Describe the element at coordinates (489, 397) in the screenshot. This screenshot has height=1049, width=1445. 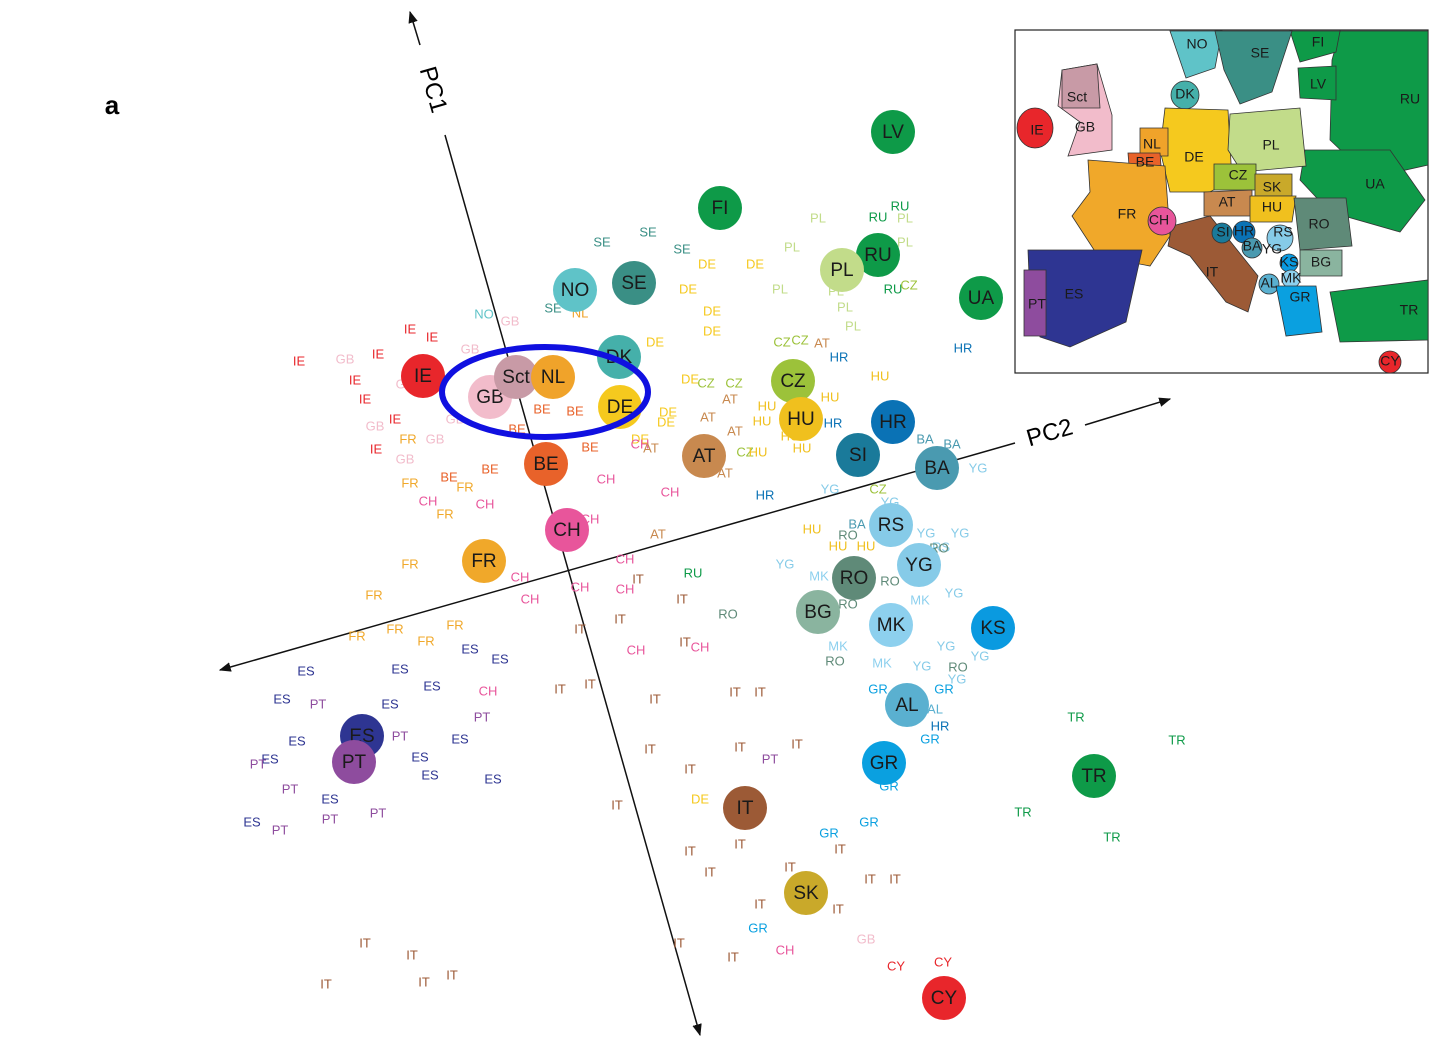
I see `group-label: GB` at that location.